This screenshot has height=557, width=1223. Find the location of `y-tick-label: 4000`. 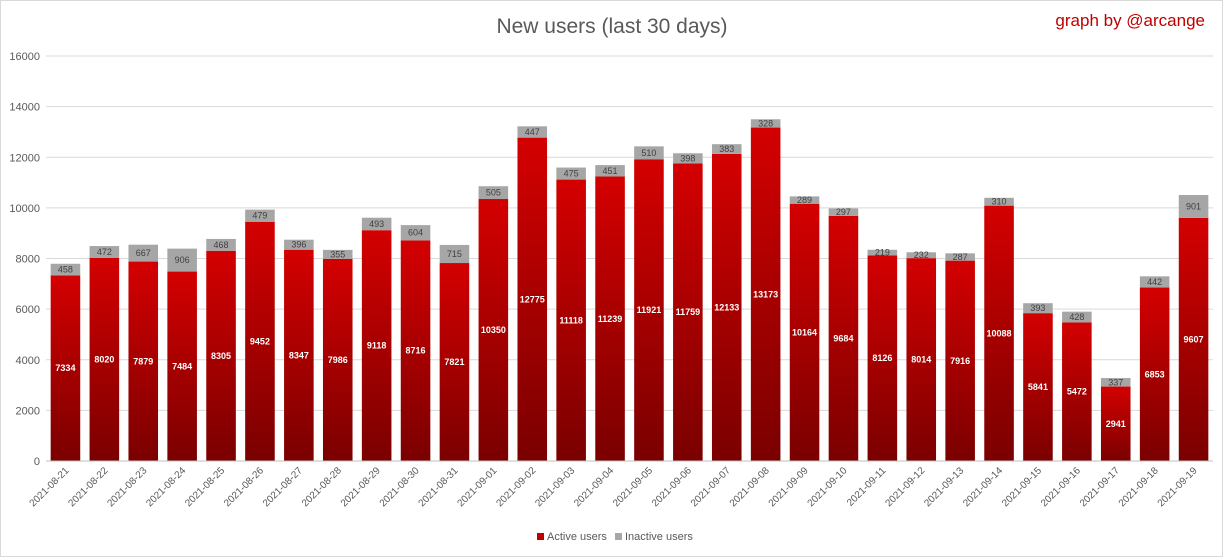

y-tick-label: 4000 is located at coordinates (28, 361).